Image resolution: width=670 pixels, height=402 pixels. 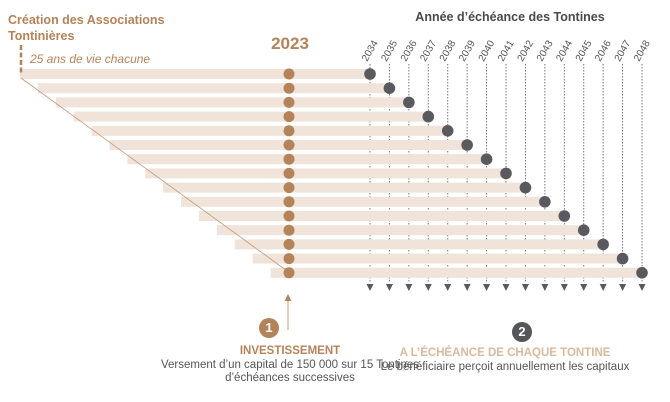 I want to click on maturity-year-label: 2037, so click(x=428, y=50).